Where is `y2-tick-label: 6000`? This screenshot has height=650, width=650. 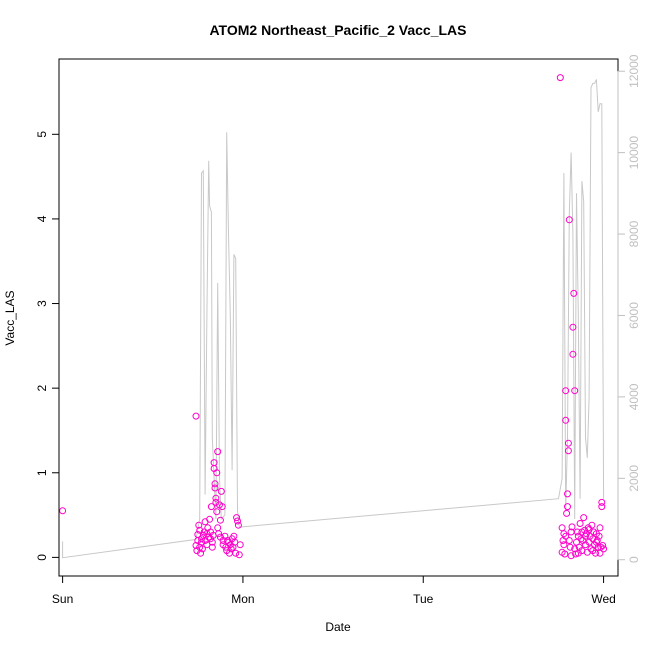 y2-tick-label: 6000 is located at coordinates (634, 315).